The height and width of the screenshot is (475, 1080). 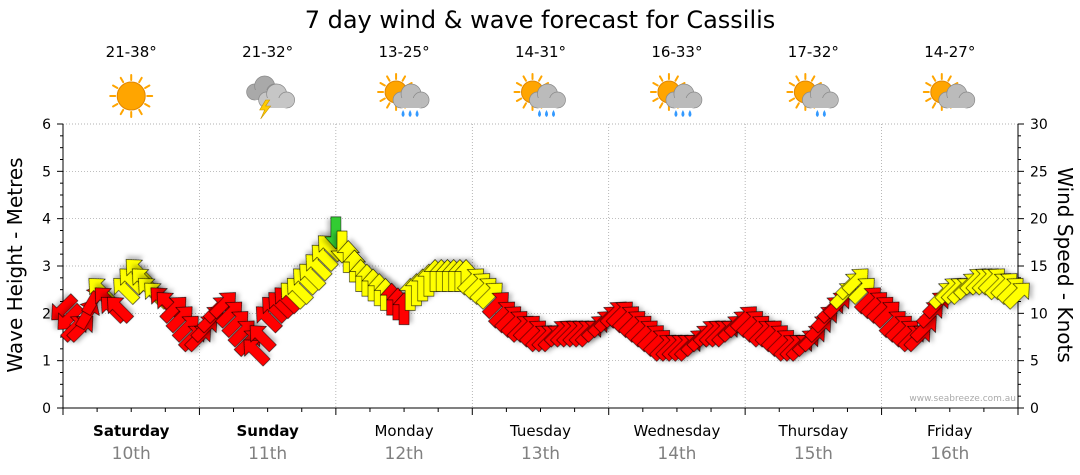 I want to click on left-tick-label: 1, so click(x=46, y=362).